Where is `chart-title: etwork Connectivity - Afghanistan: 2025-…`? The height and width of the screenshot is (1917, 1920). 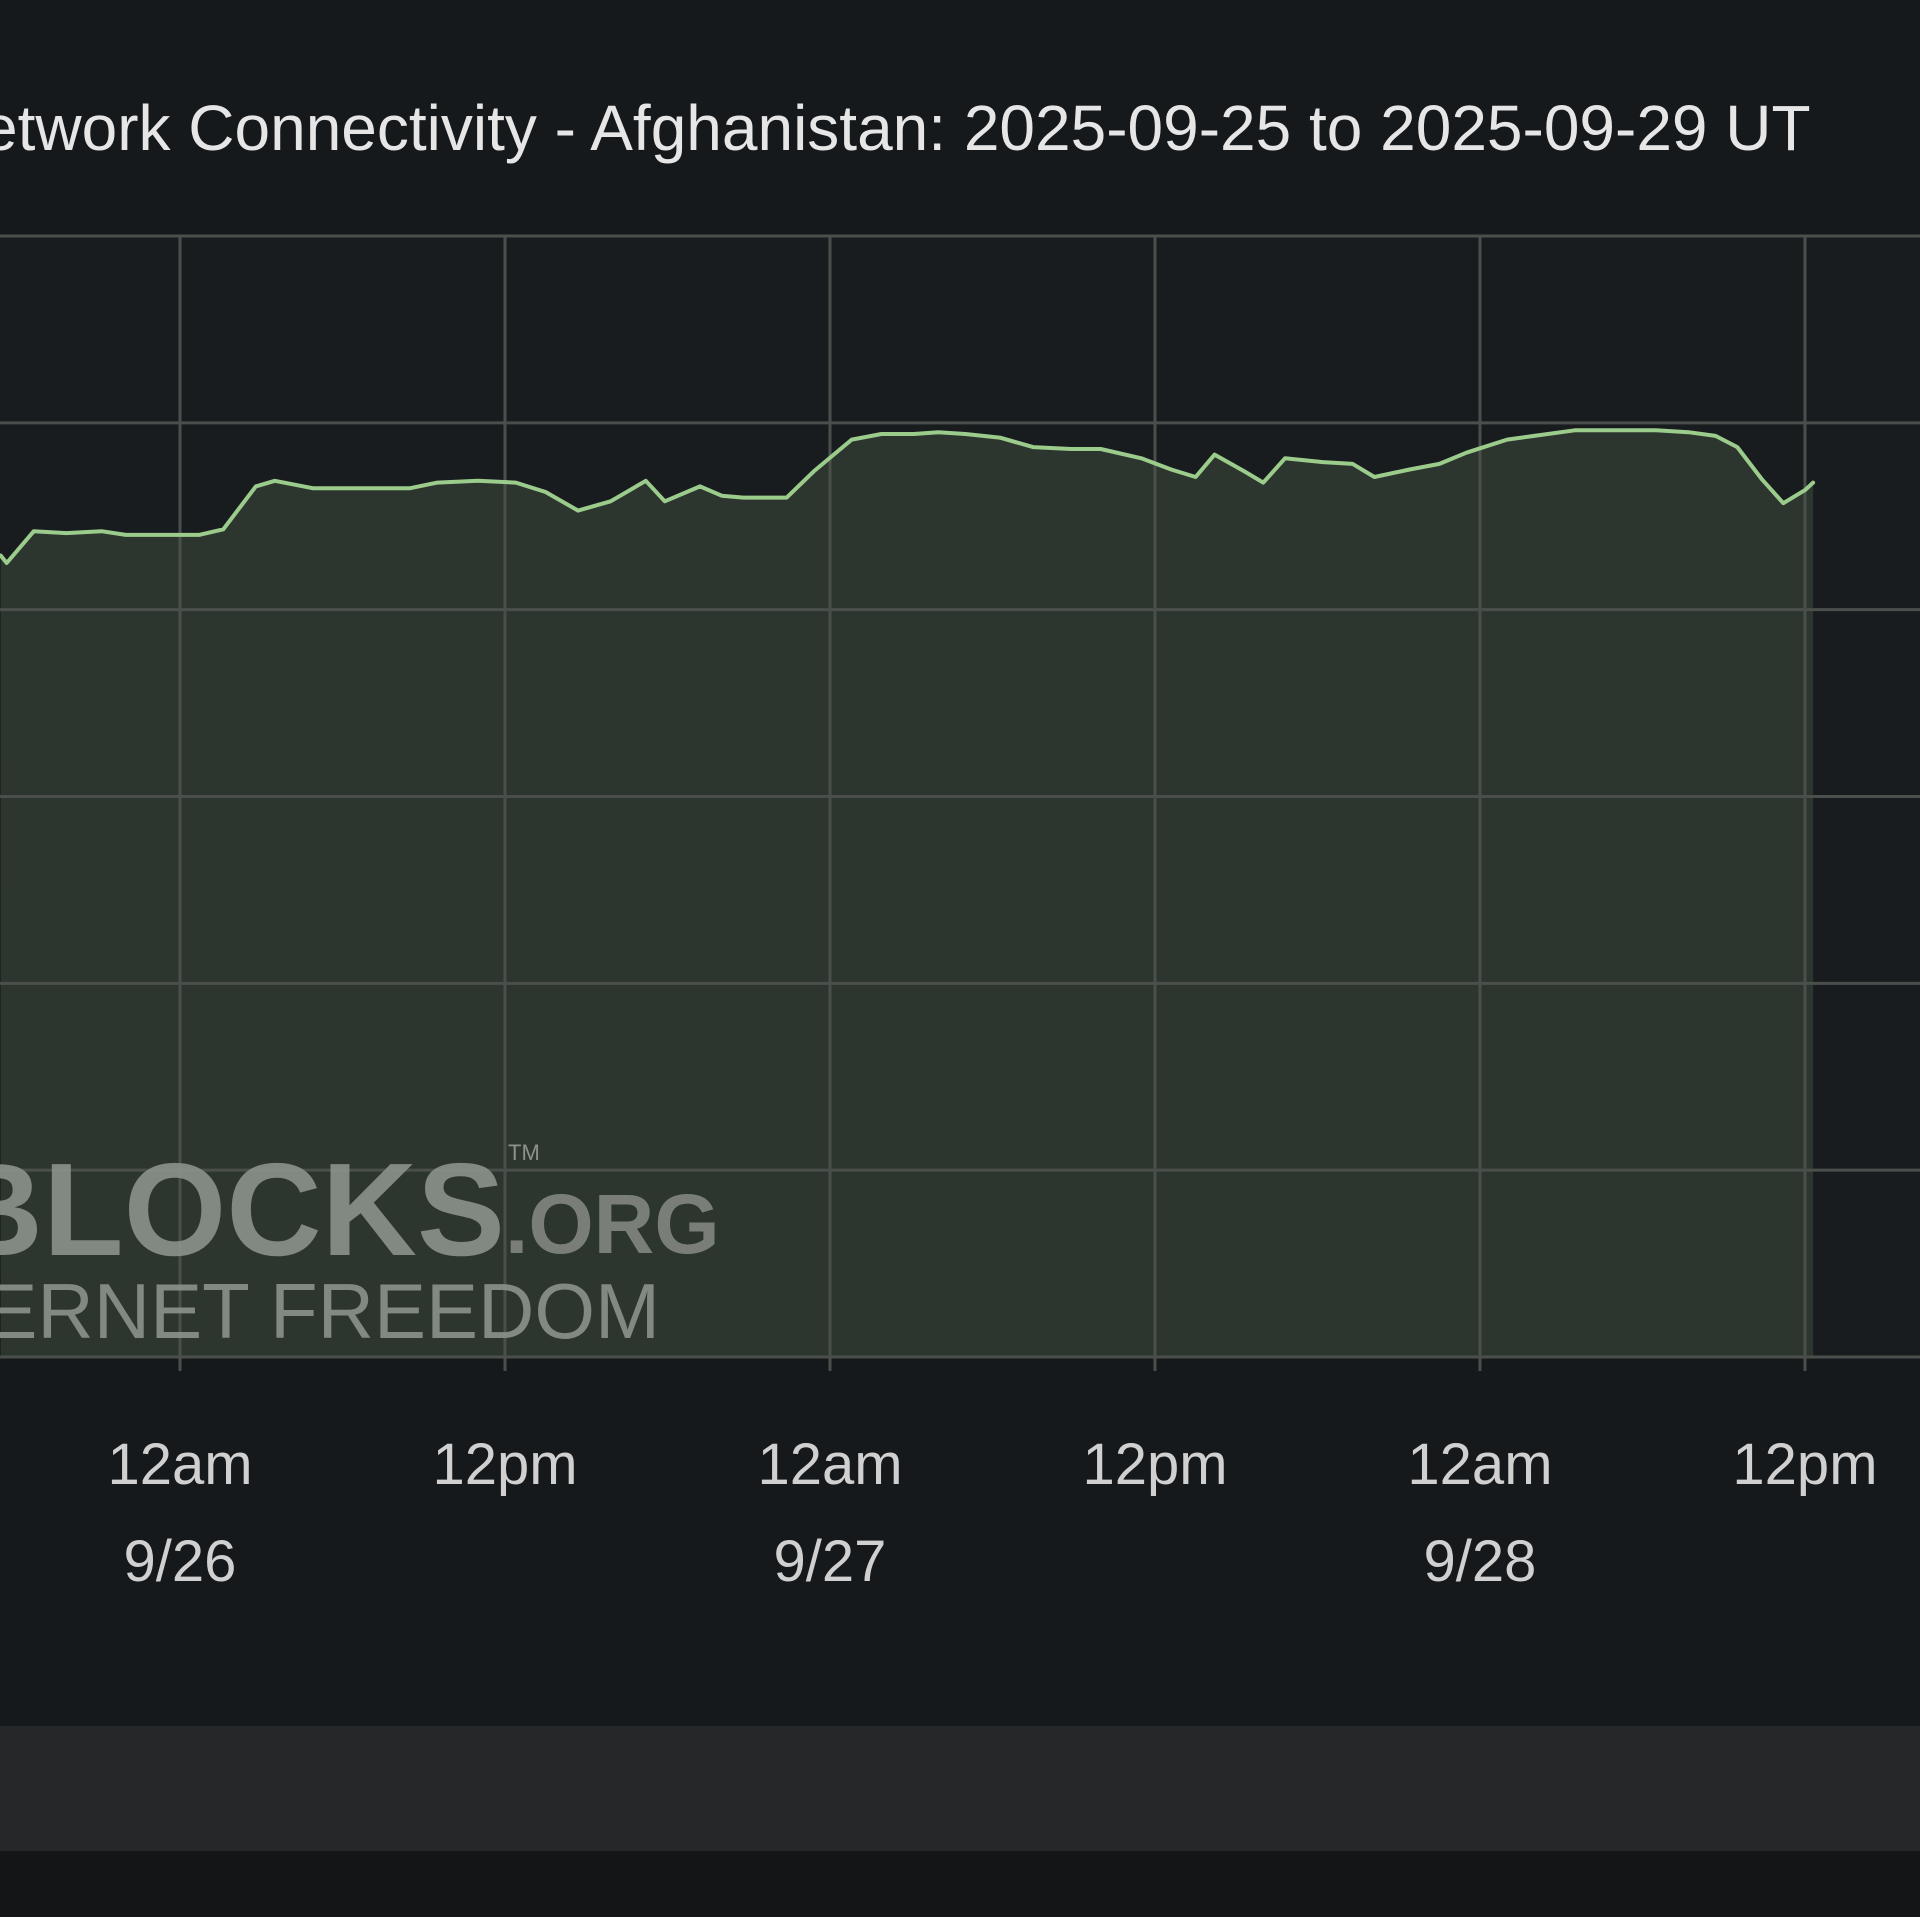 chart-title: etwork Connectivity - Afghanistan: 2025-… is located at coordinates (905, 128).